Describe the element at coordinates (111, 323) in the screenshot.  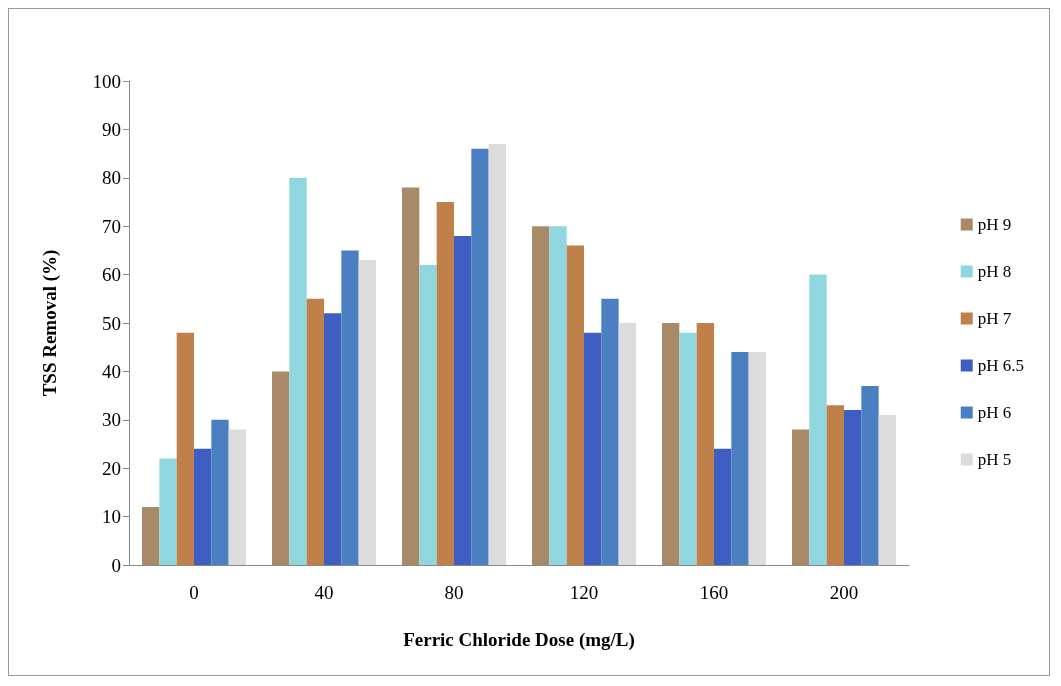
I see `y-tick-label: 50` at that location.